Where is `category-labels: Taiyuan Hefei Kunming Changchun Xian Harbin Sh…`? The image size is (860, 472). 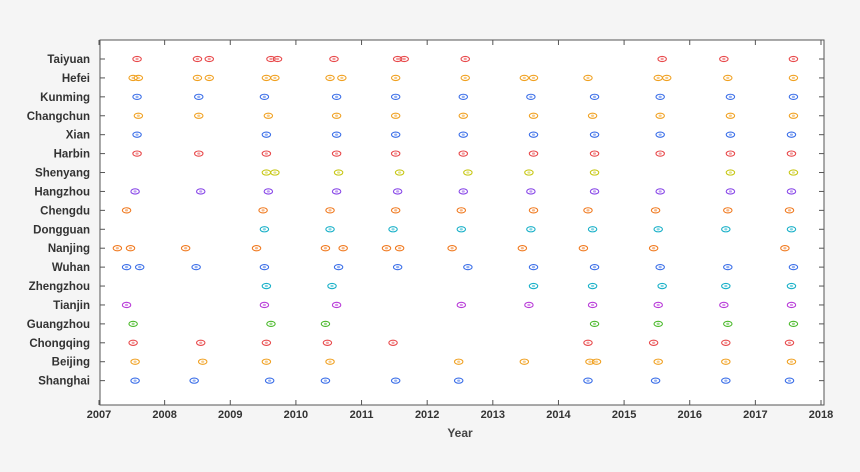
category-labels: Taiyuan Hefei Kunming Changchun Xian Harbin Sh… is located at coordinates (58, 221).